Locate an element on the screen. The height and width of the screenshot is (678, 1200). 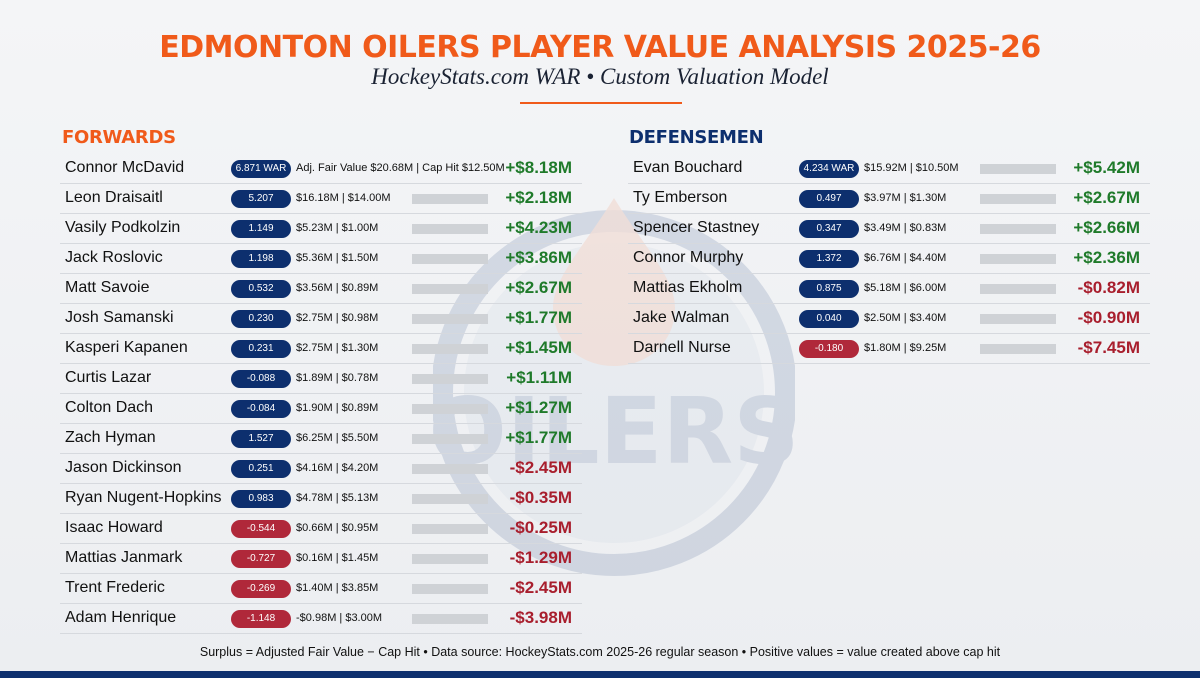
surplus-value: -$0.90M is located at coordinates (1108, 317).